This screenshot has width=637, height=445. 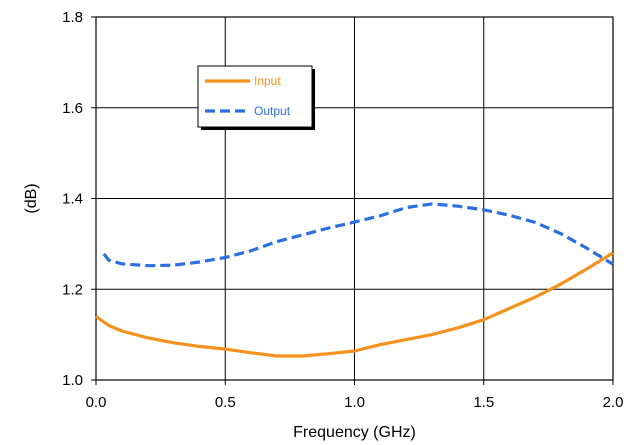 What do you see at coordinates (354, 402) in the screenshot?
I see `x-tick-label: 1.0` at bounding box center [354, 402].